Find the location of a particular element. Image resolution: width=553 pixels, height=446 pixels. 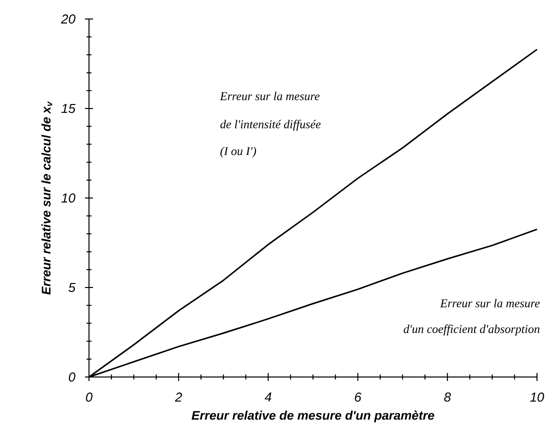

y-tick-label: 15 is located at coordinates (68, 109).